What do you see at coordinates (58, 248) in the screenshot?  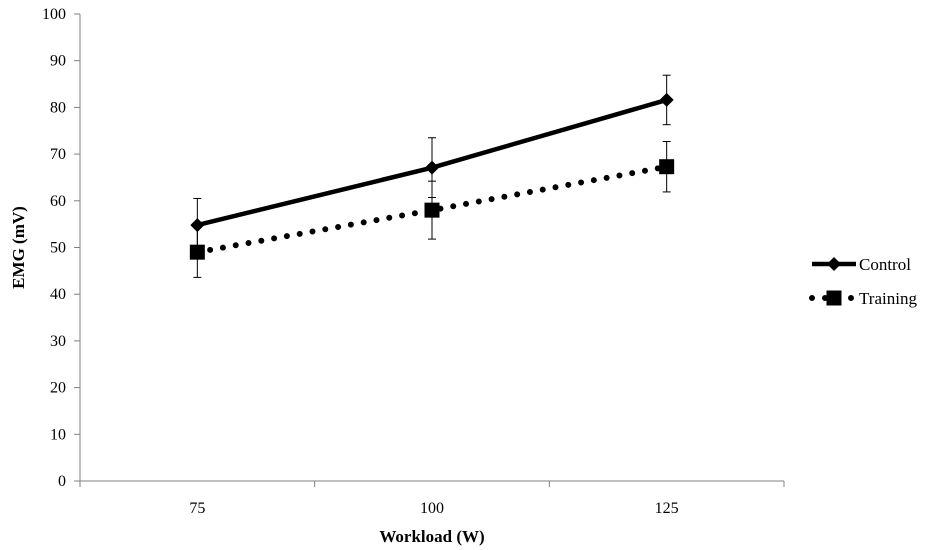 I see `y-tick-label: 50` at bounding box center [58, 248].